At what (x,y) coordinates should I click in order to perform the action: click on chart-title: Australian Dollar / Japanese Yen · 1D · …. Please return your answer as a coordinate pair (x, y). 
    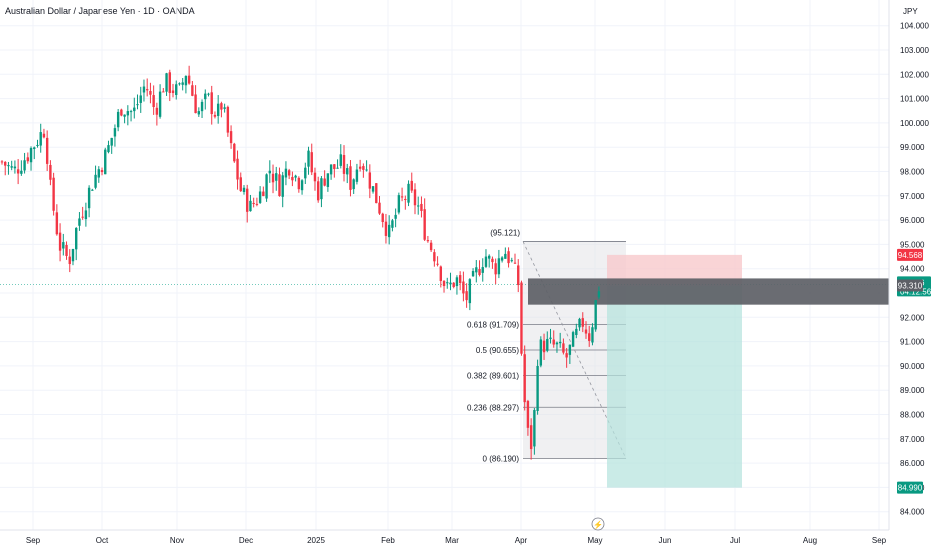
    Looking at the image, I should click on (100, 11).